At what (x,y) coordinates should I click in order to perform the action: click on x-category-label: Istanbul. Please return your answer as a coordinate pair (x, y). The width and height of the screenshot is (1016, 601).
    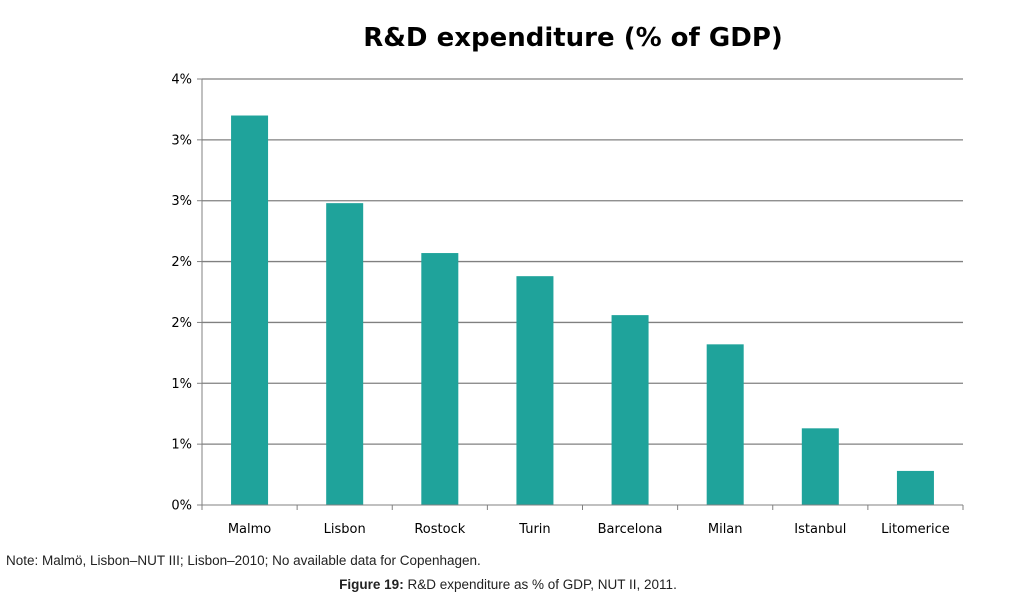
    Looking at the image, I should click on (820, 529).